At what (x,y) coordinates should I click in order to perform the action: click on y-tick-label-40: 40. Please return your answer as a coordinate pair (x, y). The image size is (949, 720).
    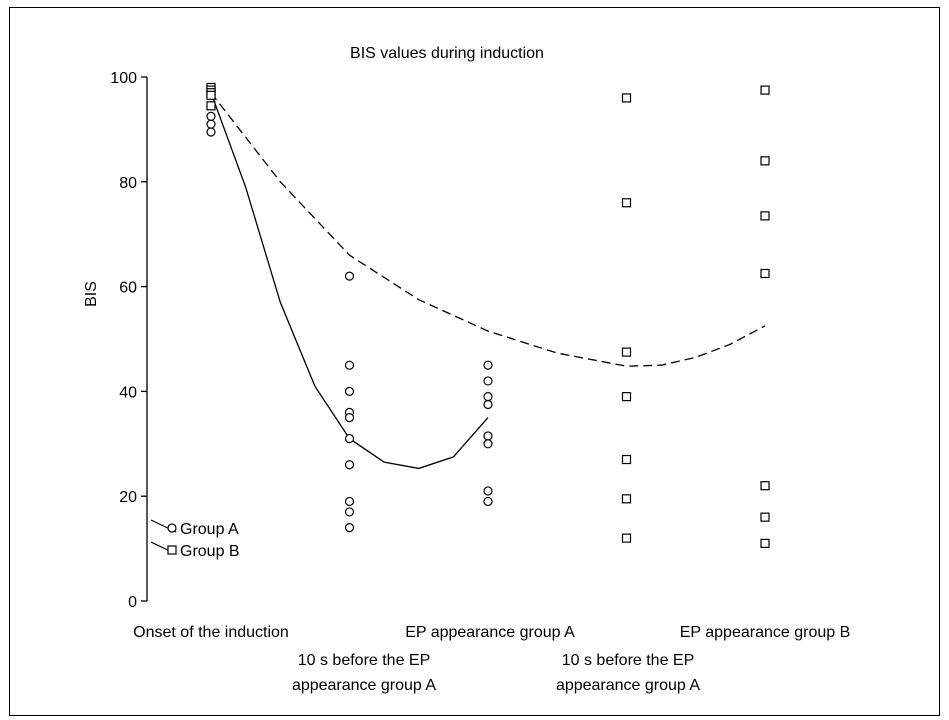
    Looking at the image, I should click on (128, 392).